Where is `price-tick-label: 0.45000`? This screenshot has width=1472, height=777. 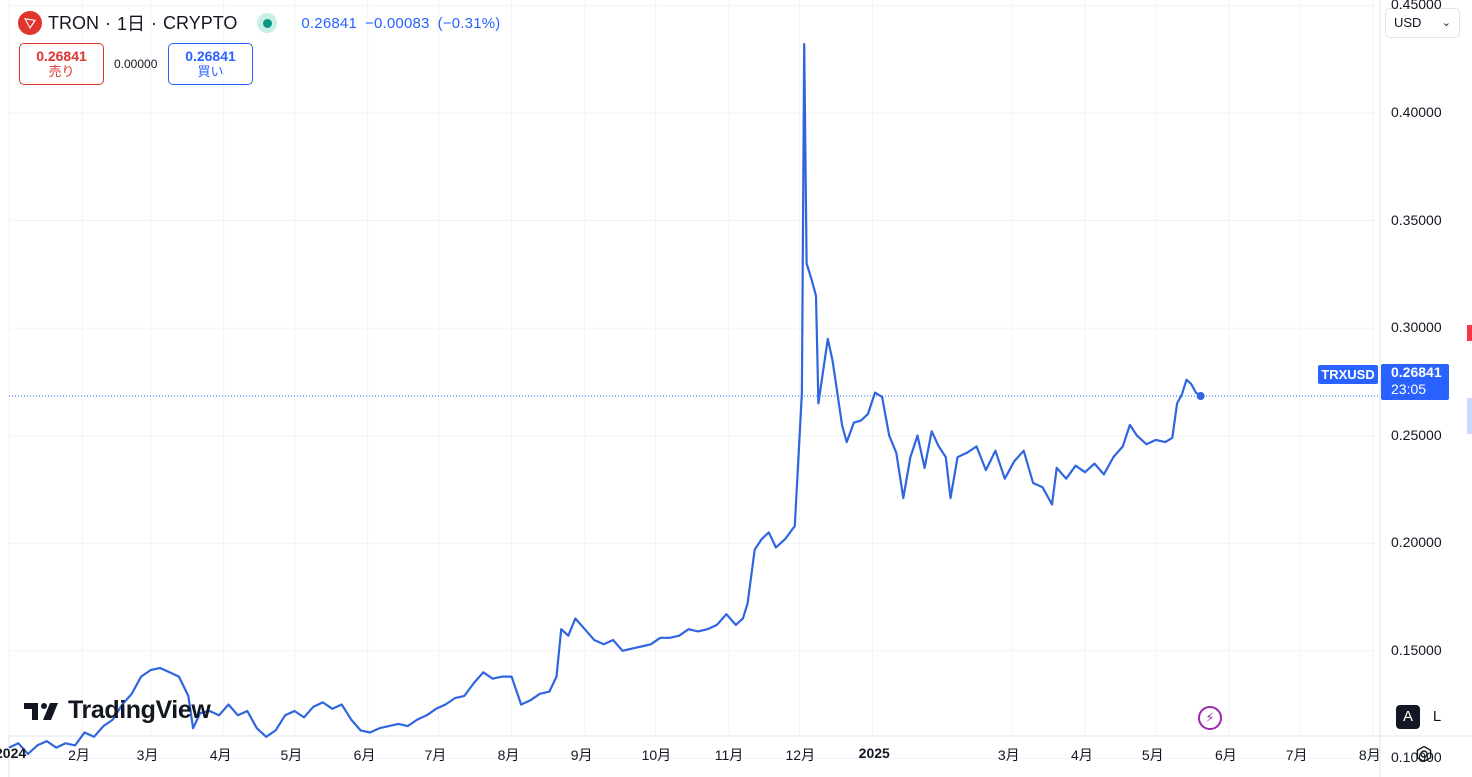 price-tick-label: 0.45000 is located at coordinates (1416, 6).